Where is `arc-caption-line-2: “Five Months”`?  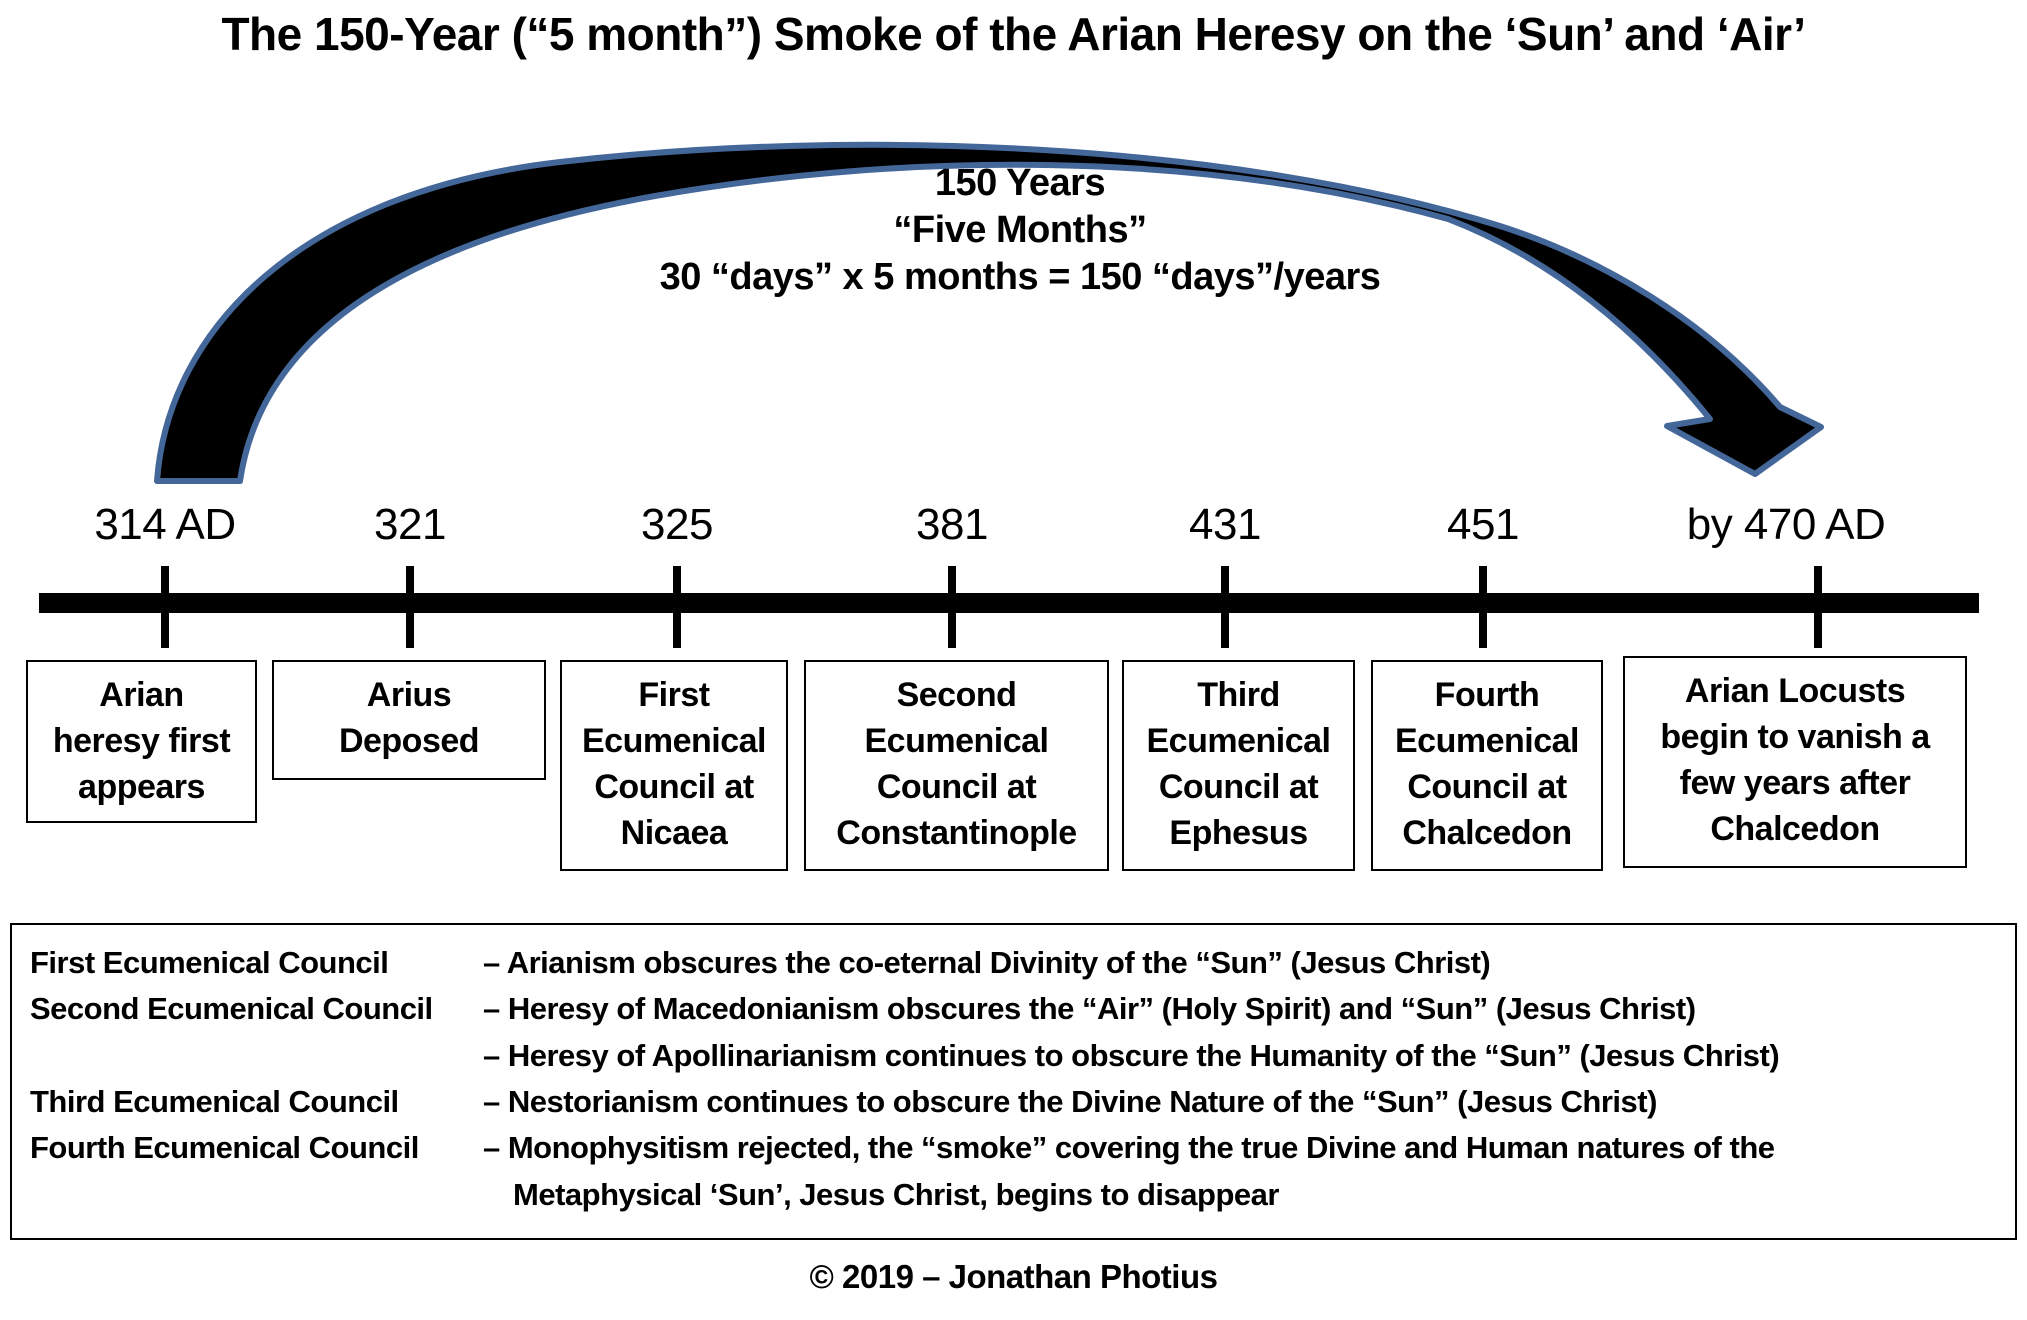
arc-caption-line-2: “Five Months” is located at coordinates (1020, 230).